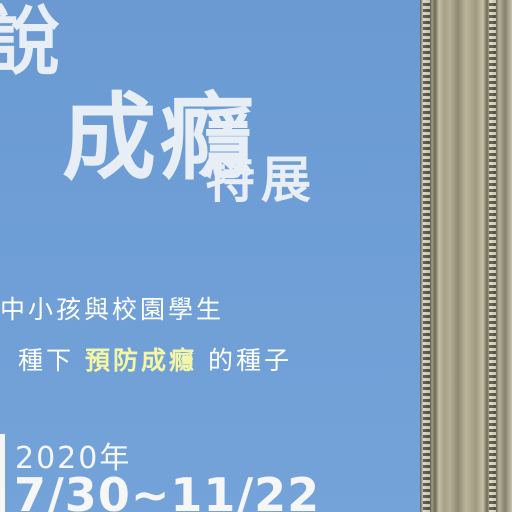 The width and height of the screenshot is (512, 512). I want to click on frame-bead-molding-left, so click(426, 256).